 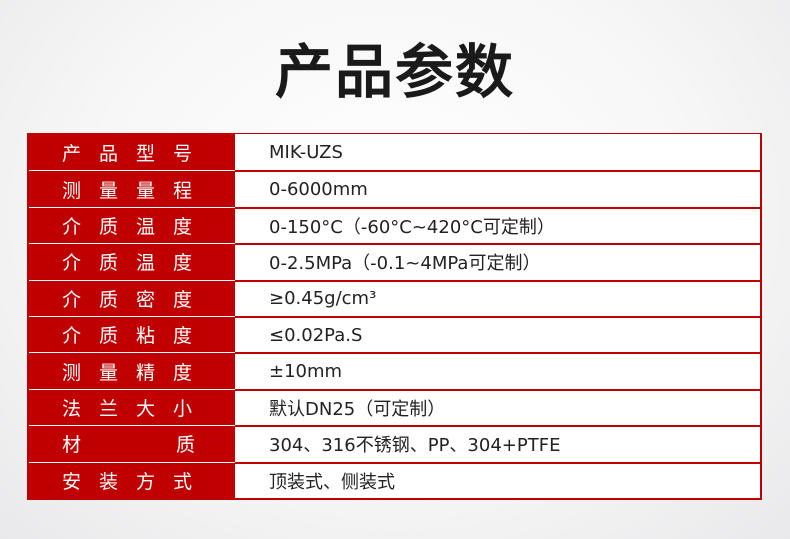 What do you see at coordinates (497, 479) in the screenshot?
I see `row-value: 顶装式、侧装式` at bounding box center [497, 479].